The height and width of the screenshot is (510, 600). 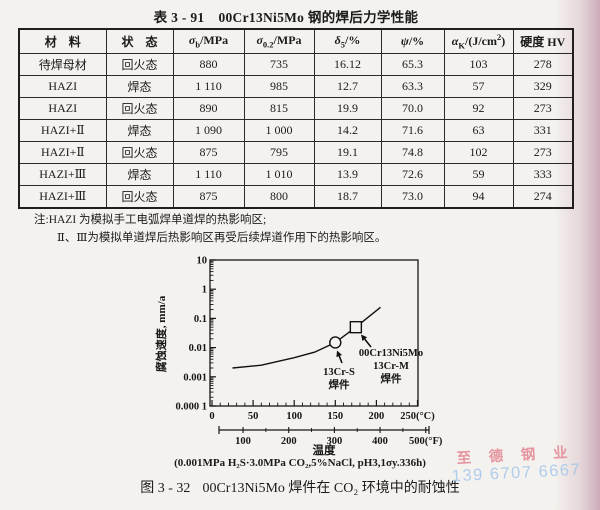 I want to click on table-cell: 890, so click(x=208, y=108).